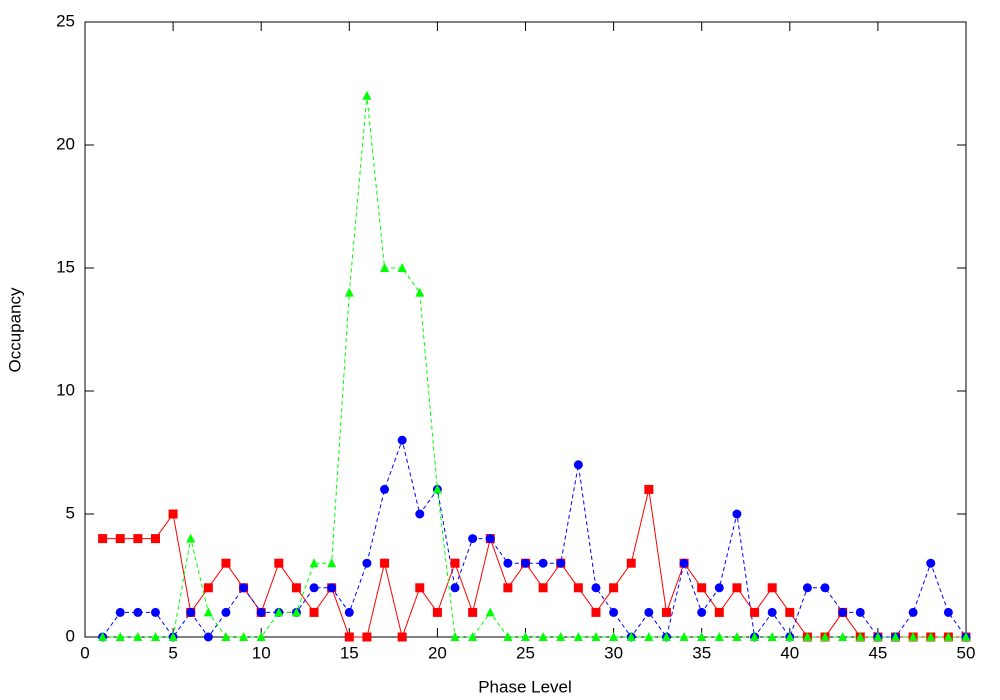 Image resolution: width=1000 pixels, height=700 pixels. What do you see at coordinates (70, 512) in the screenshot?
I see `y-tick-label: 5` at bounding box center [70, 512].